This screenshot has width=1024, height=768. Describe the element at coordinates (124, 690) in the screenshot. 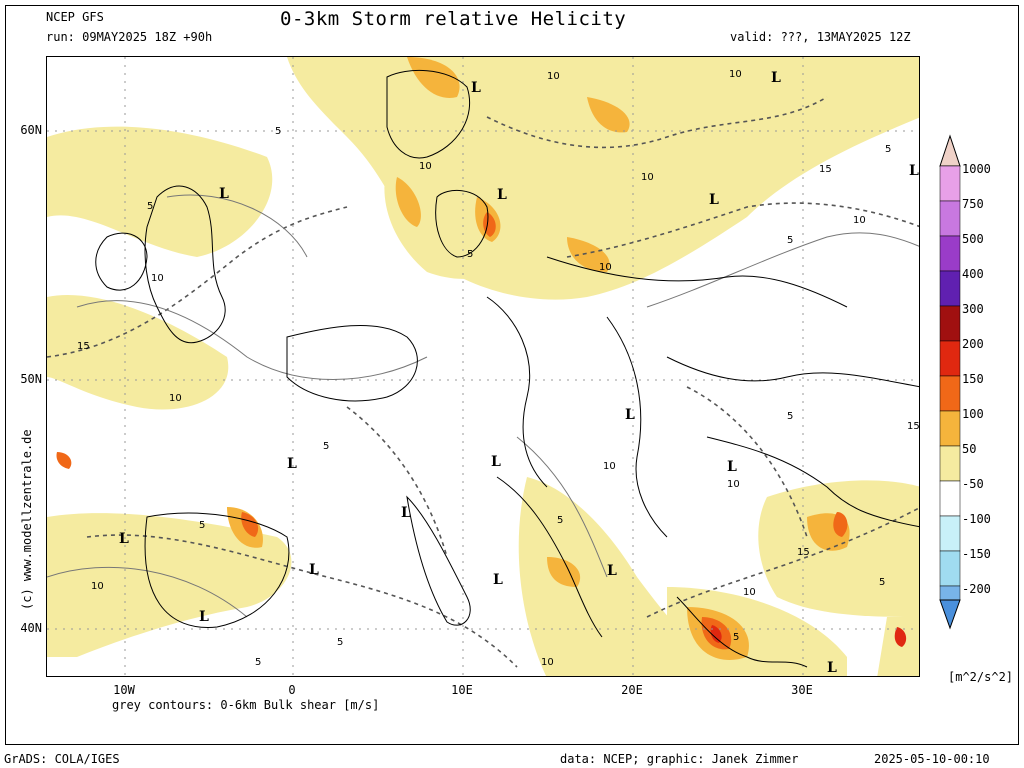

I see `lon-label: 10W` at that location.